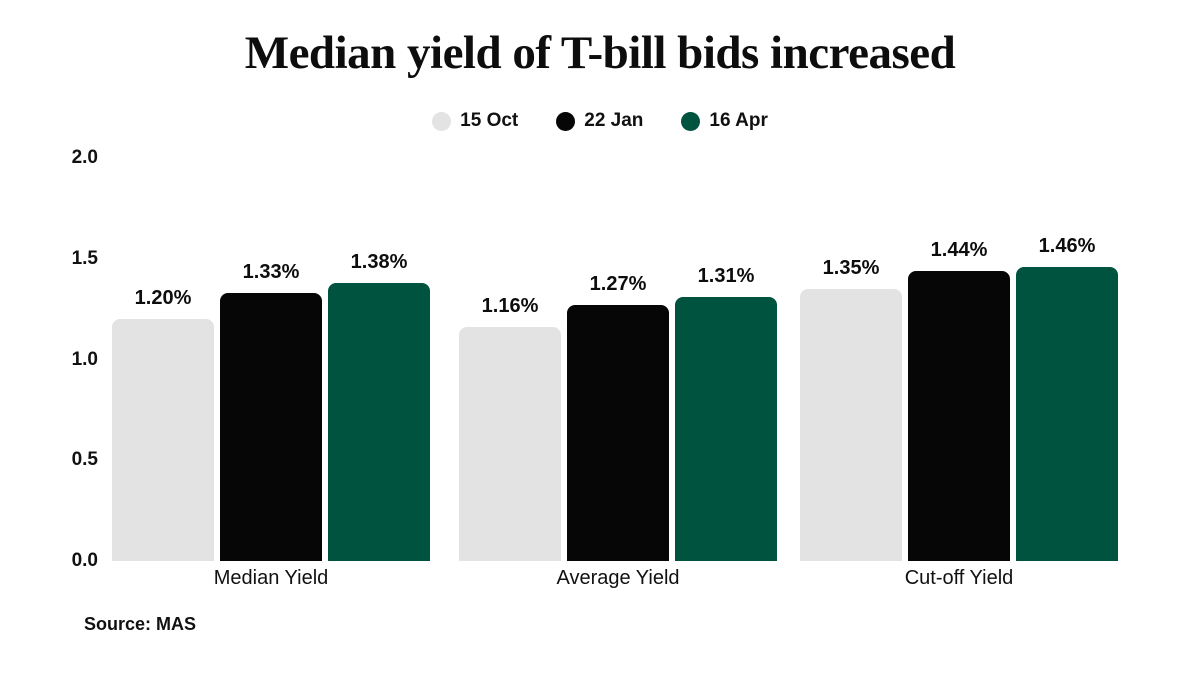  Describe the element at coordinates (84, 560) in the screenshot. I see `y-tick-label: 0.0` at that location.